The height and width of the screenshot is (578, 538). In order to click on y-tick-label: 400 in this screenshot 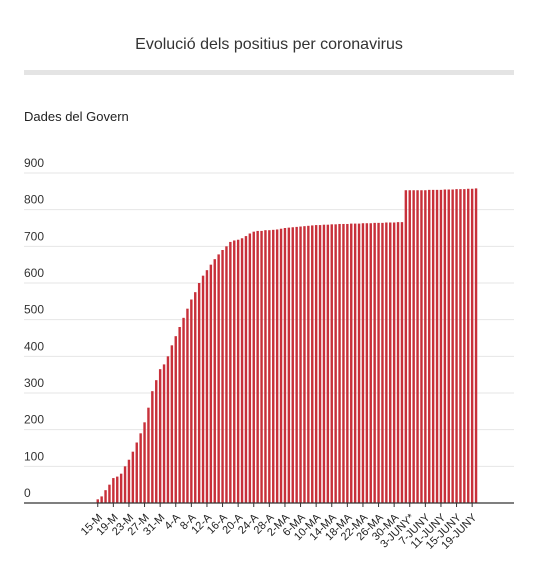, I will do `click(34, 346)`.